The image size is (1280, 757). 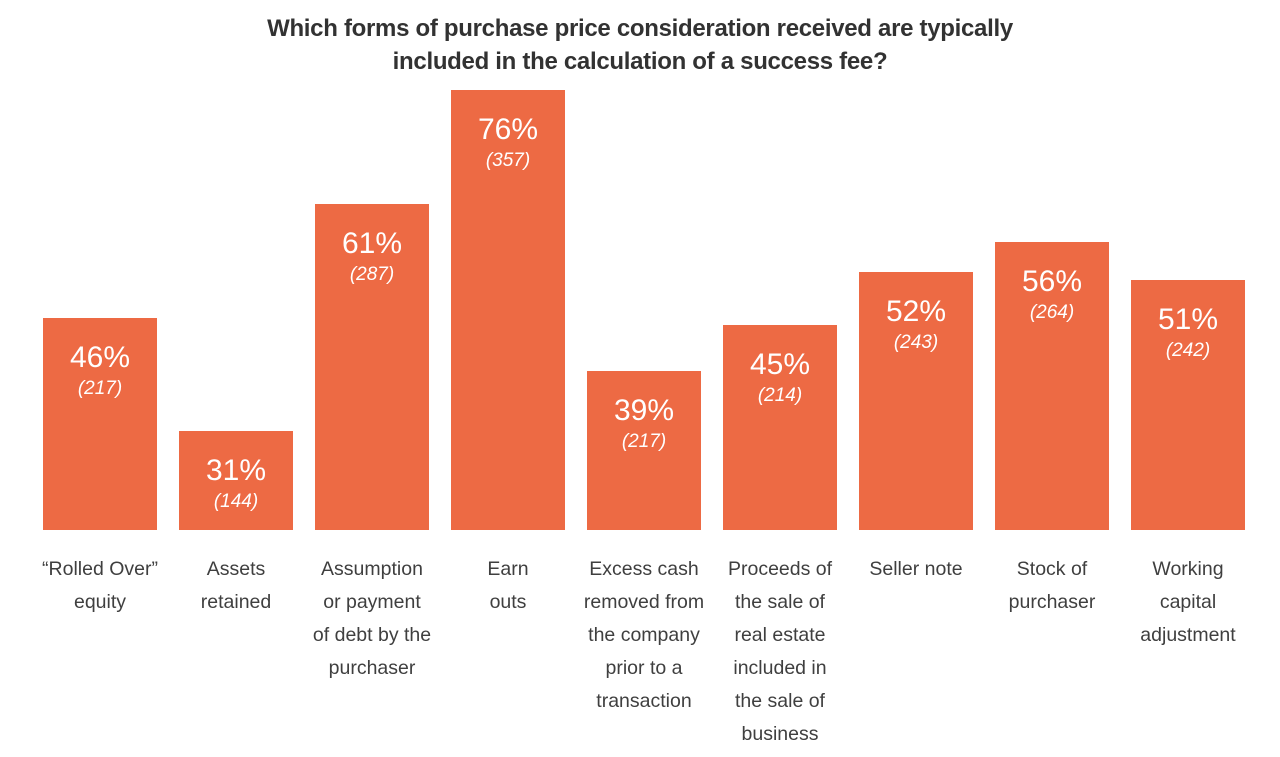 What do you see at coordinates (780, 734) in the screenshot?
I see `category-label-line: business` at bounding box center [780, 734].